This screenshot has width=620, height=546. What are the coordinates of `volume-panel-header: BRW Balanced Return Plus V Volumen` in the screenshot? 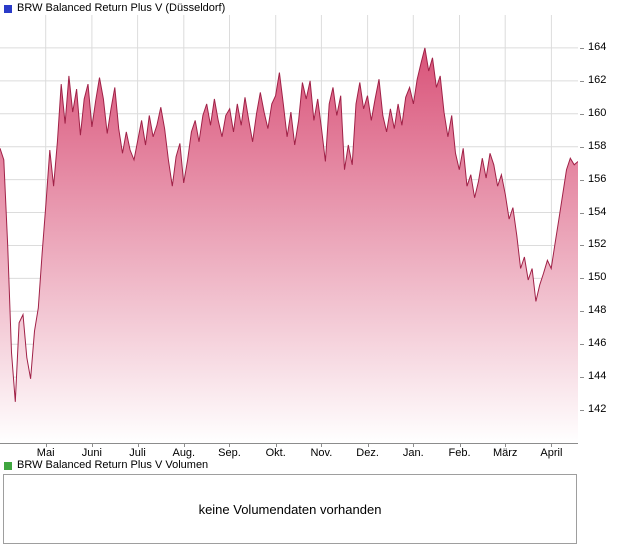 It's located at (106, 465).